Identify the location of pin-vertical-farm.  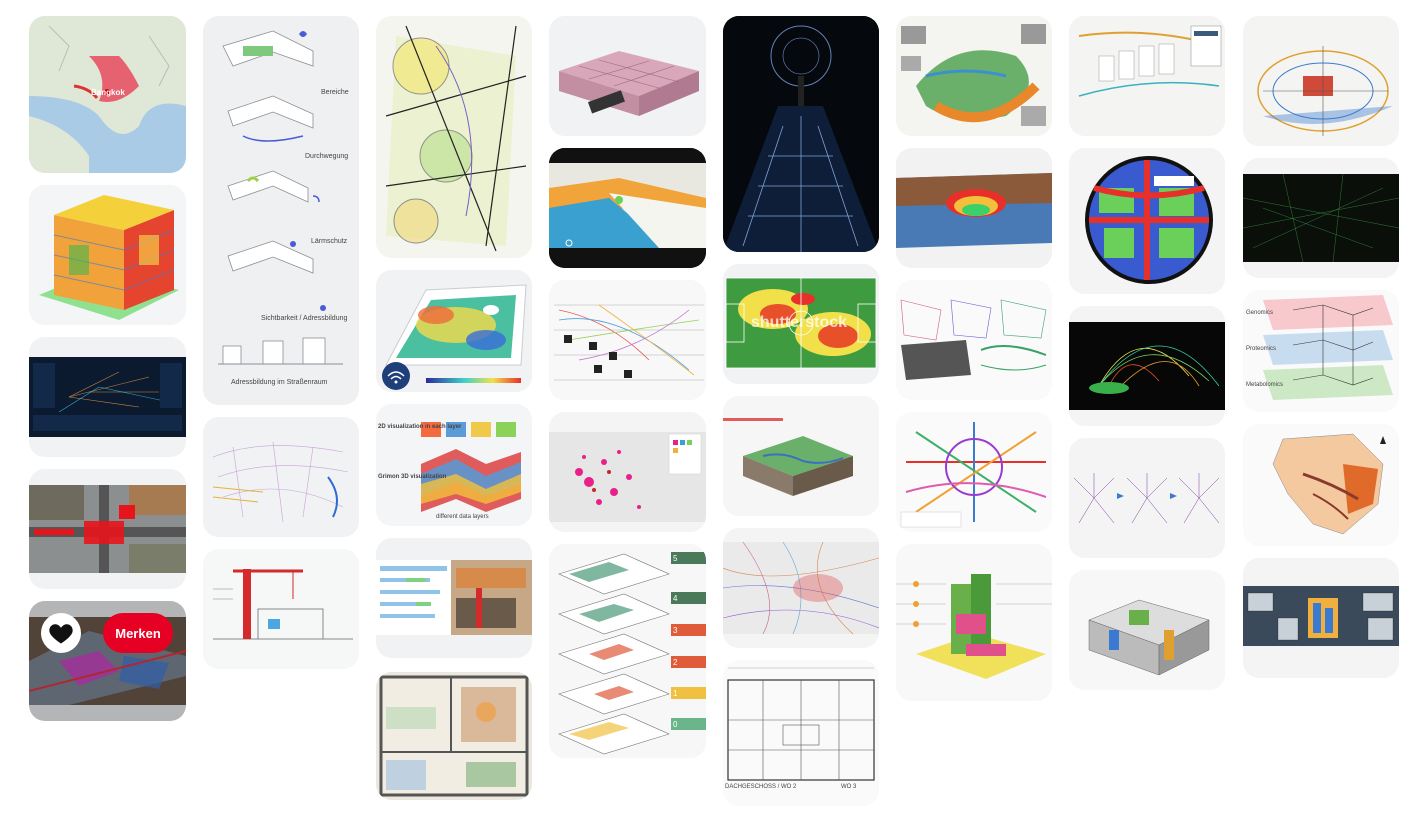
(974, 622).